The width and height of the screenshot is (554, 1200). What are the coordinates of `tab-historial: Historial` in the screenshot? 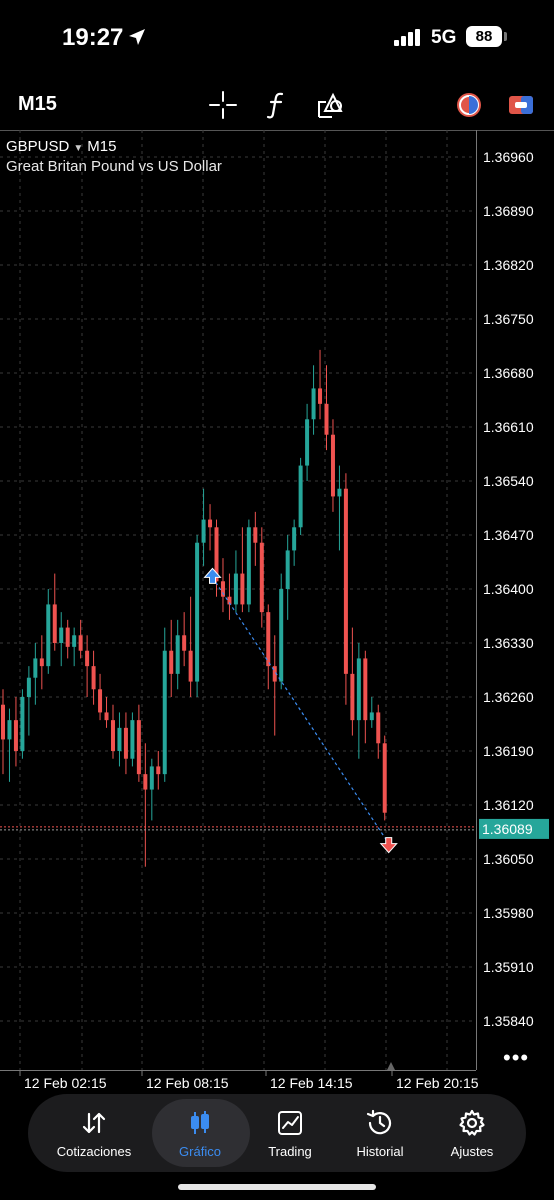 It's located at (380, 1133).